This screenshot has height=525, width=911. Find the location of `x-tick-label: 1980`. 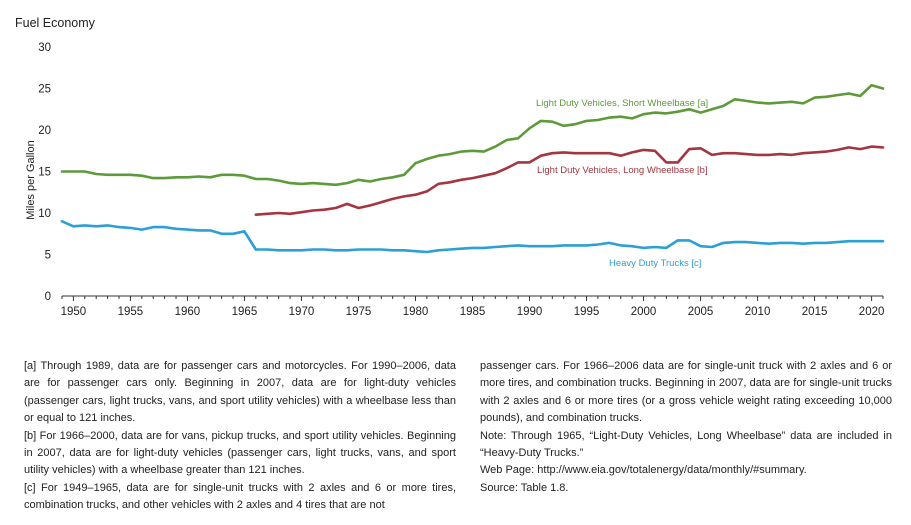

x-tick-label: 1980 is located at coordinates (416, 312).